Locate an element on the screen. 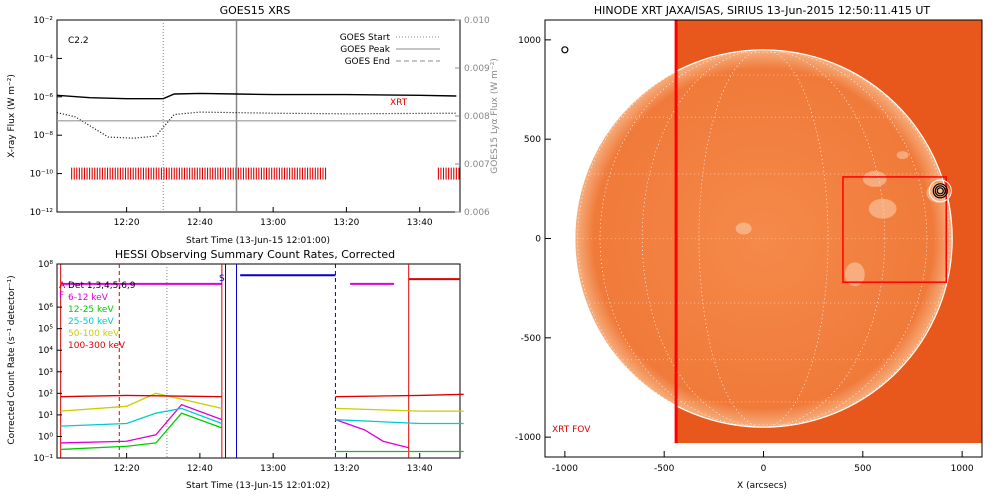 This screenshot has width=1000, height=500. goes-flare-class: C2.2 is located at coordinates (78, 41).